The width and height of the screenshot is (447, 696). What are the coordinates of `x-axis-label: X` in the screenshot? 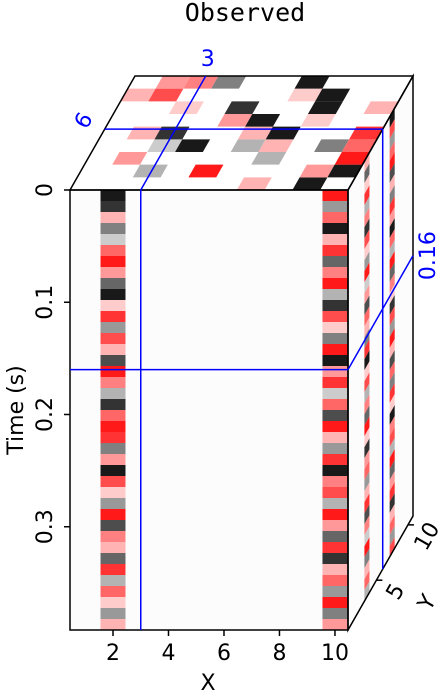 It's located at (207, 683).